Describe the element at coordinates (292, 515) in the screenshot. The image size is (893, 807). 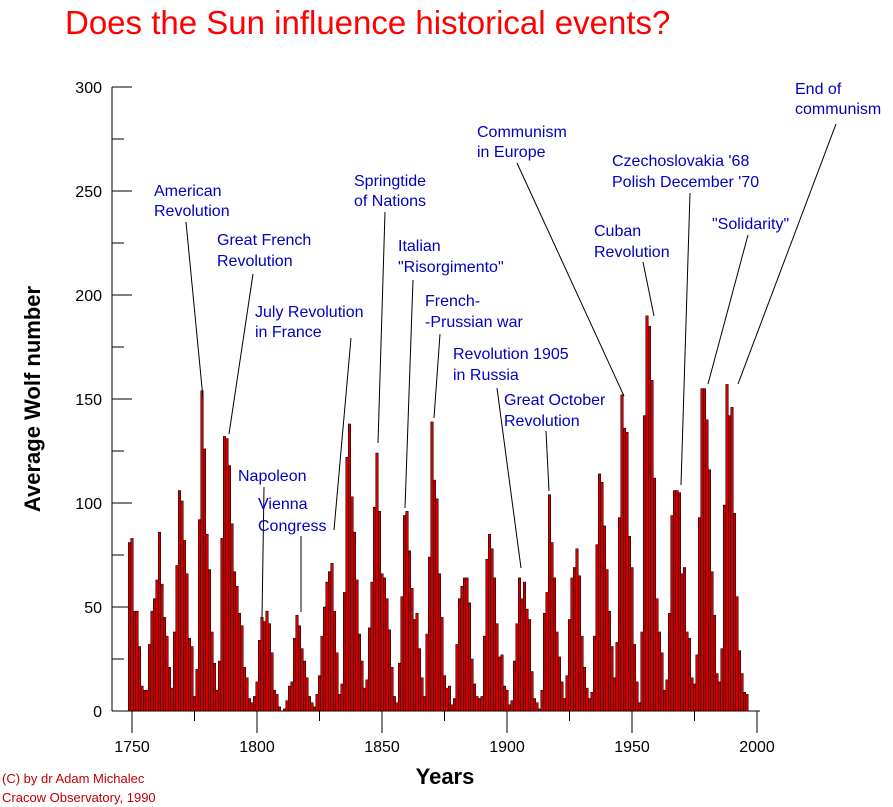
I see `annotation-vienna-congress: Vienna Congress` at that location.